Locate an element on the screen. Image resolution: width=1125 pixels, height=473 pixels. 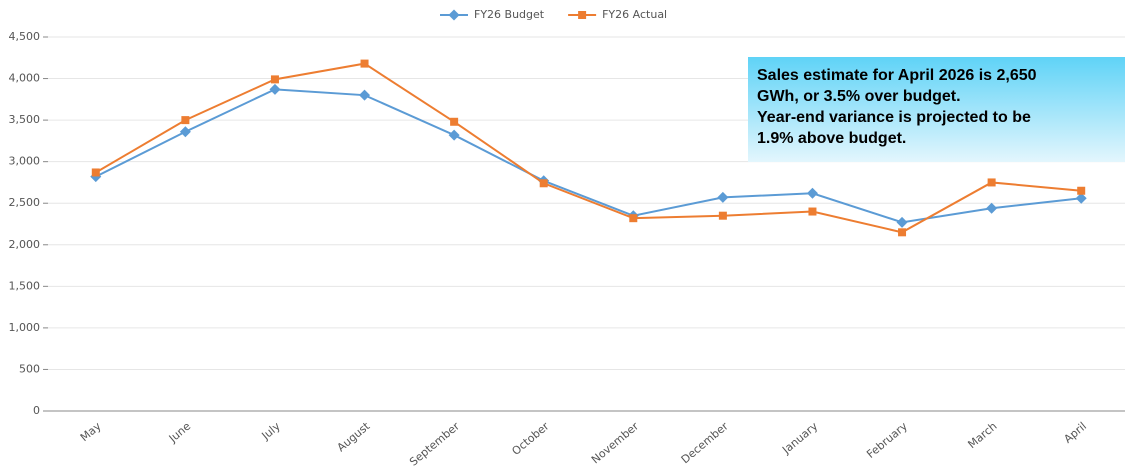
x-tick-label: July is located at coordinates (271, 431).